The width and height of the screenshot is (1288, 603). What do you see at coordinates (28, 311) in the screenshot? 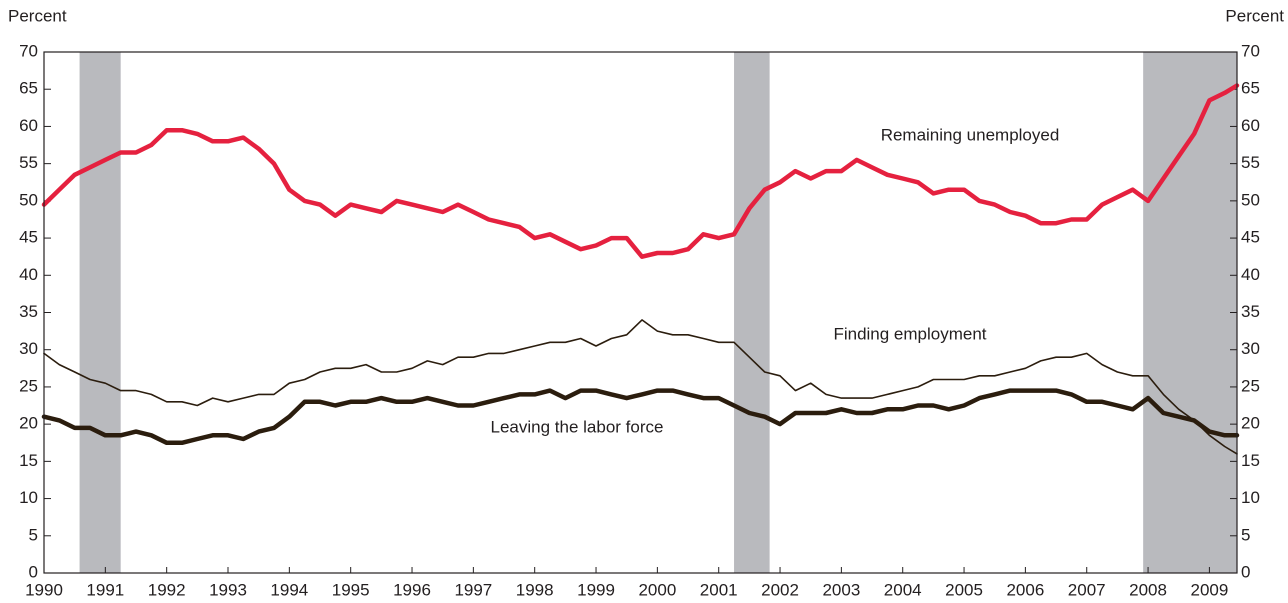
I see `y-tick-label: 35` at bounding box center [28, 311].